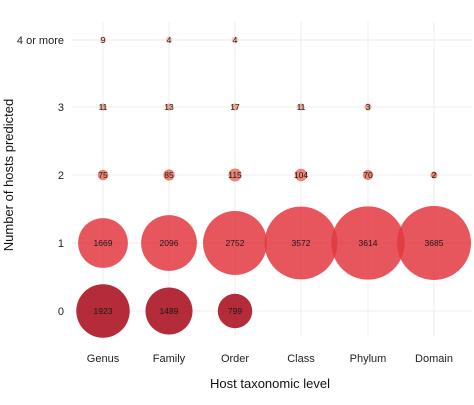 Image resolution: width=474 pixels, height=405 pixels. Describe the element at coordinates (40, 41) in the screenshot. I see `y-tick-4-or-more: 4 or more` at that location.